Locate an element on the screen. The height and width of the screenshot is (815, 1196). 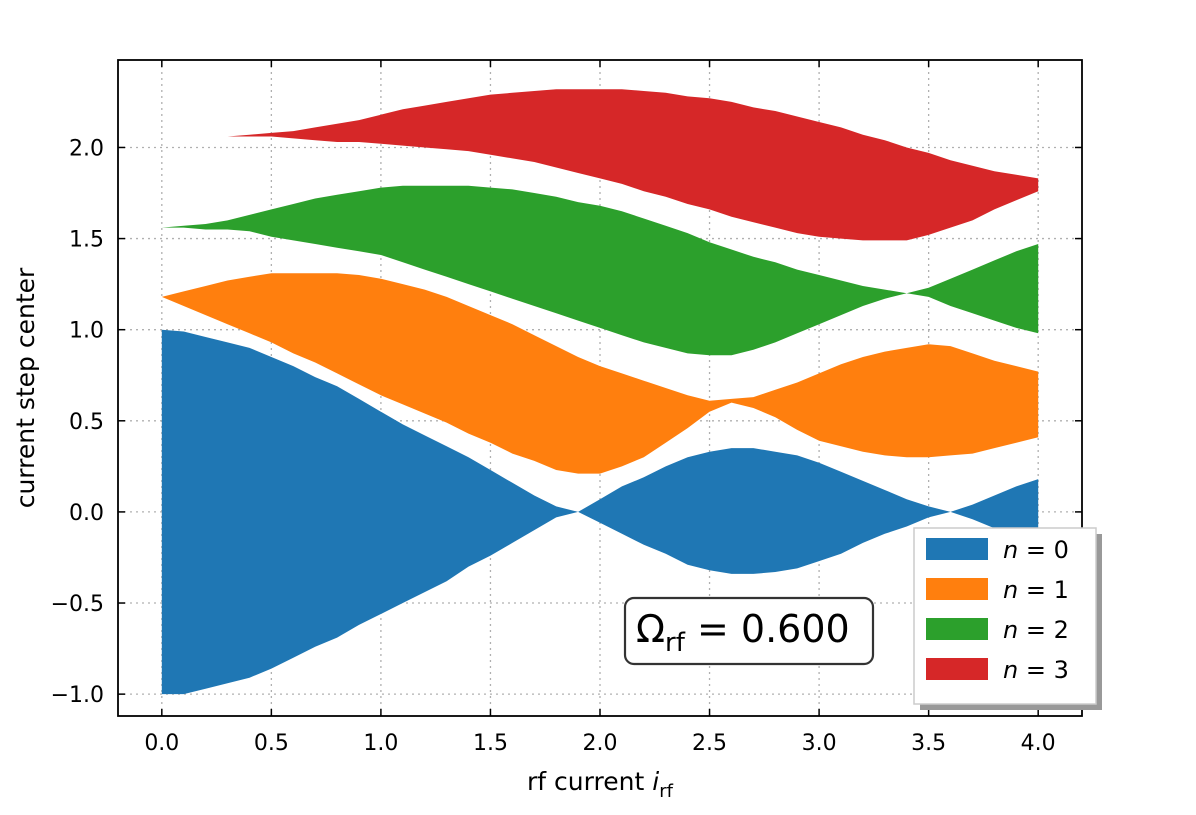
y-tick-label: 1.5 is located at coordinates (86, 240).